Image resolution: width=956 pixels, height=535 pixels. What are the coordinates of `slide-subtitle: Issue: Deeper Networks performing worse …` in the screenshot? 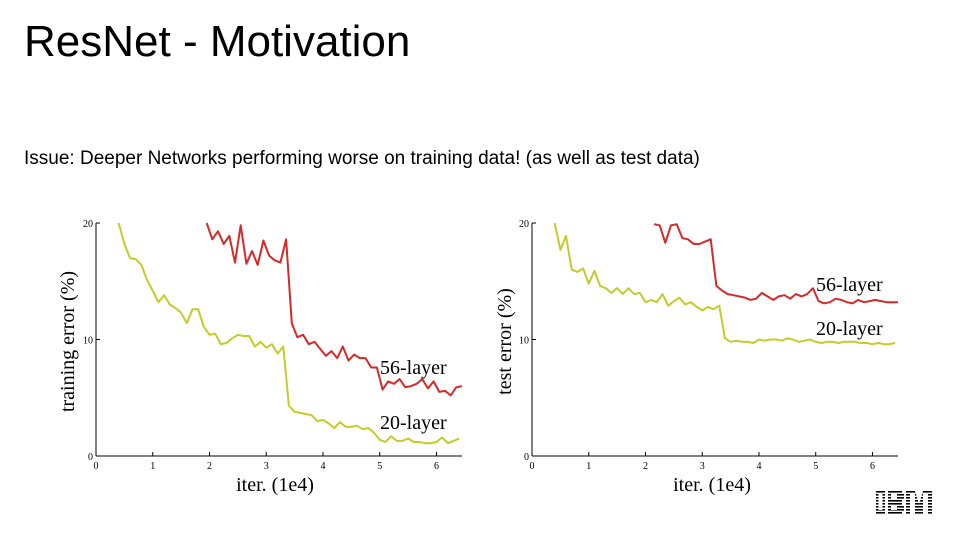 It's located at (362, 158).